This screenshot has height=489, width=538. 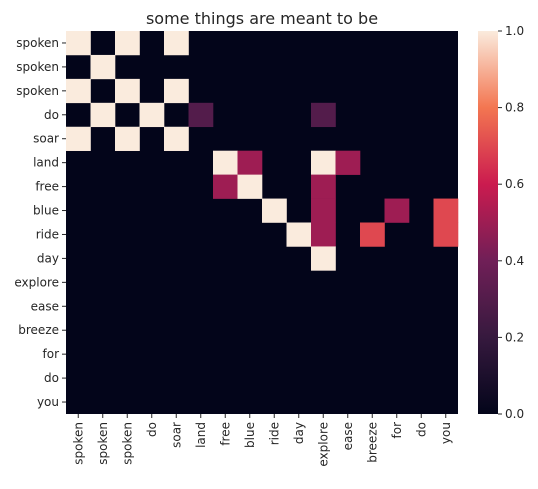 What do you see at coordinates (48, 258) in the screenshot?
I see `row-label: day` at bounding box center [48, 258].